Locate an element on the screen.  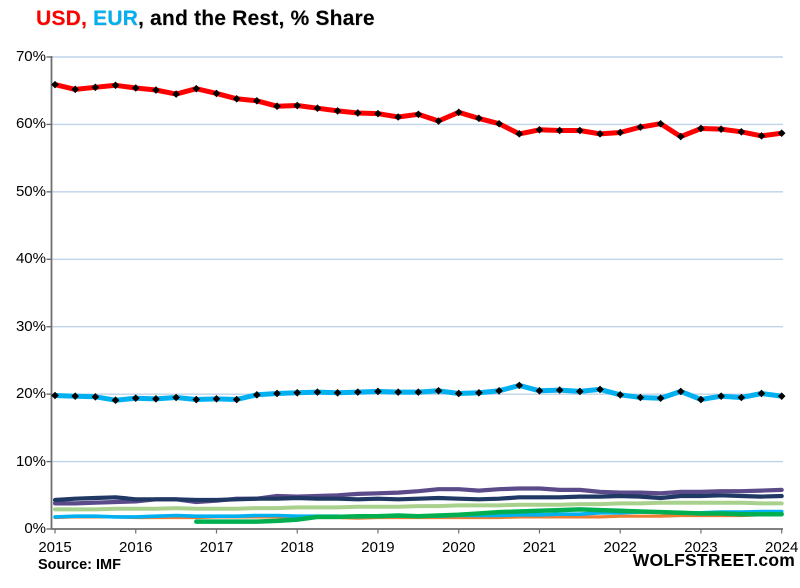
x-axis-tick-label: 2019 is located at coordinates (378, 547).